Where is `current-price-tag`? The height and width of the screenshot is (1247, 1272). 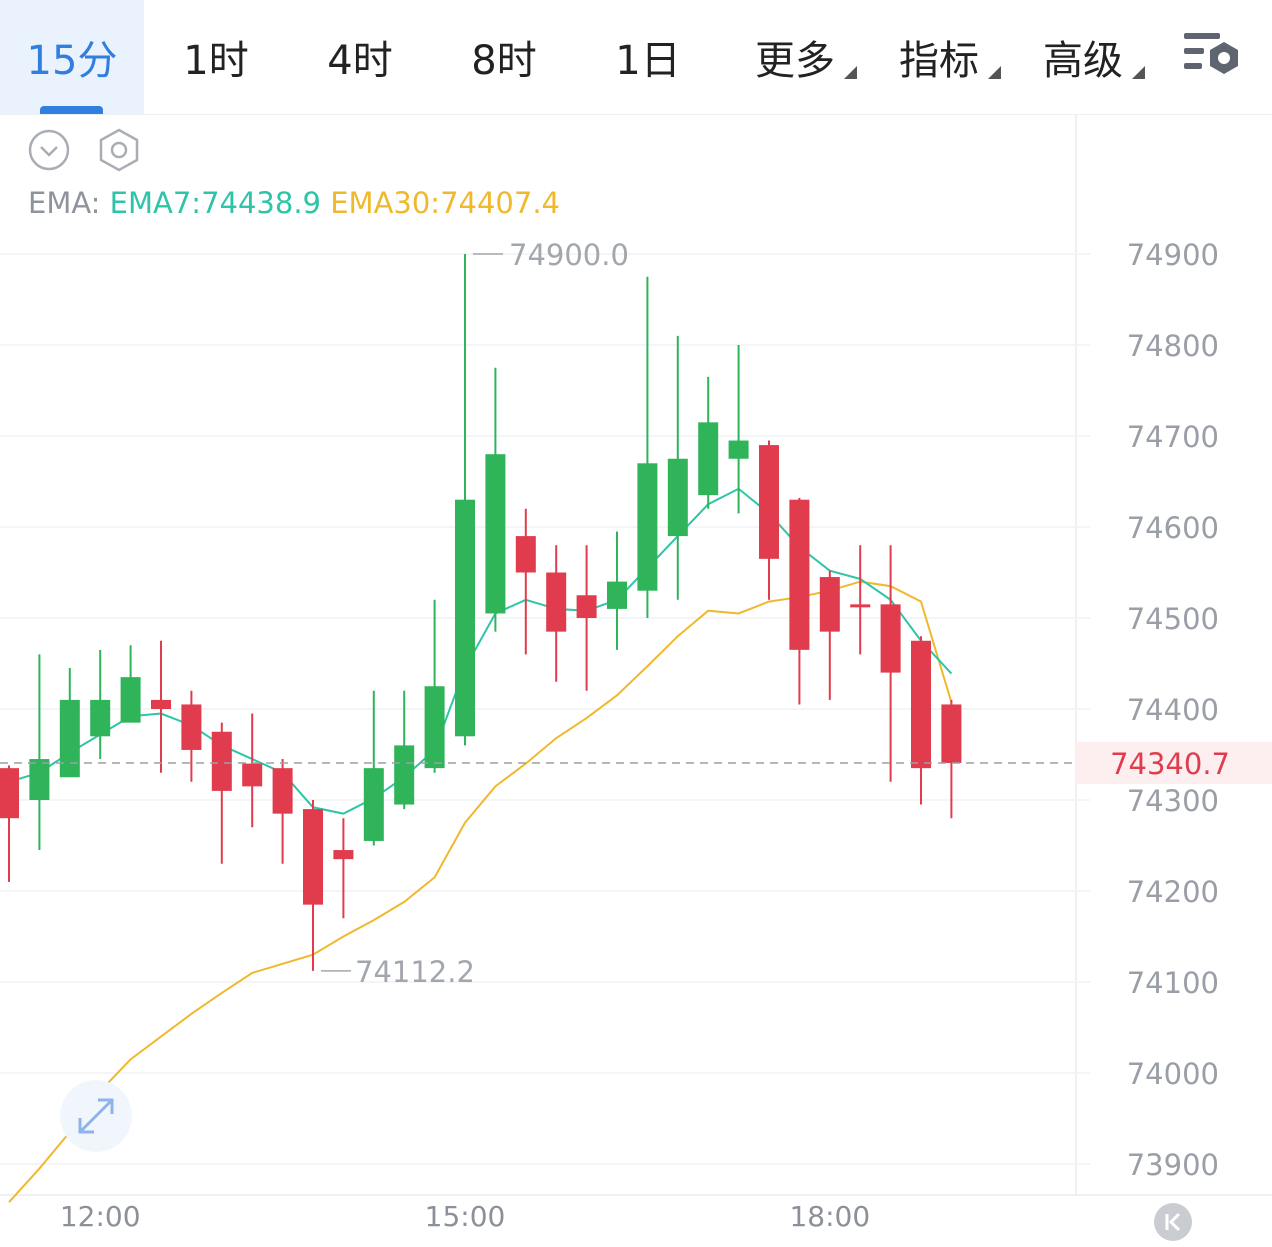 current-price-tag is located at coordinates (1174, 762).